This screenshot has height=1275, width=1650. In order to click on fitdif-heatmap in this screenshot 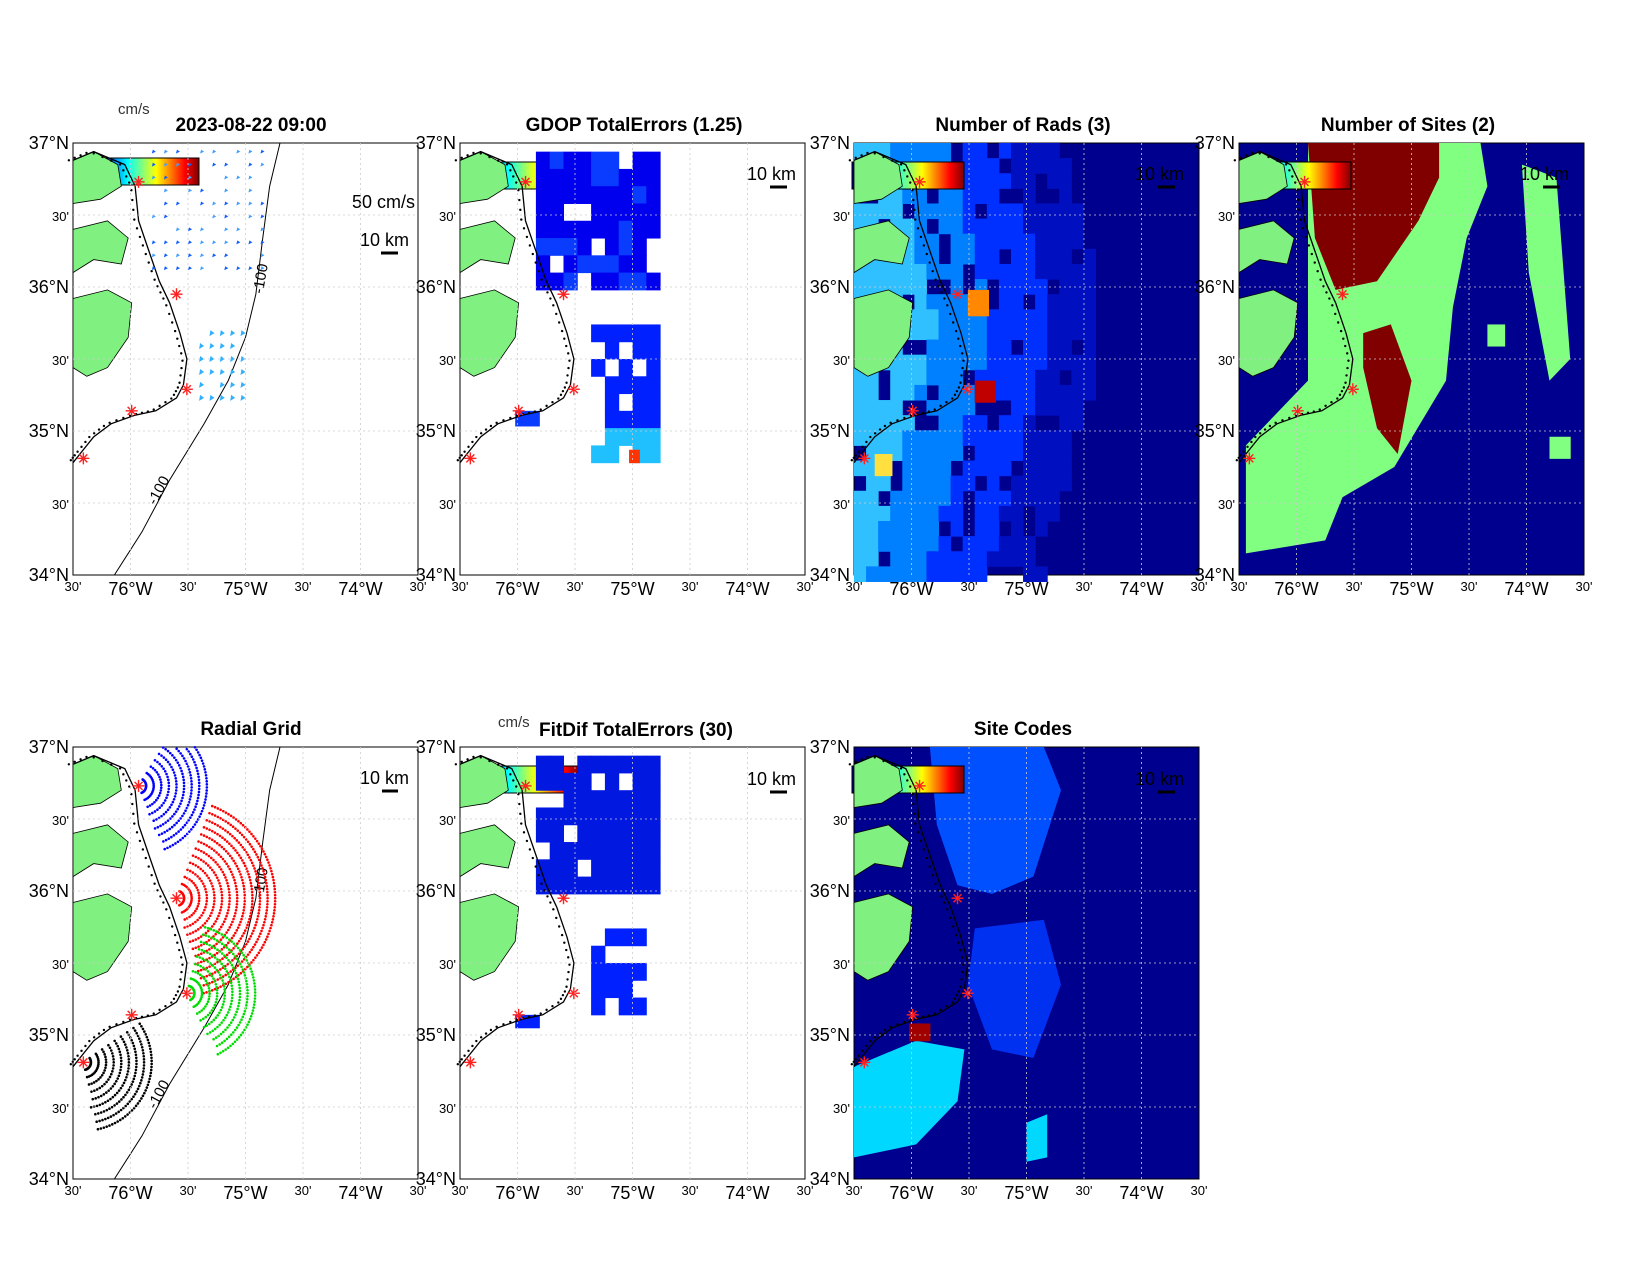, I will do `click(588, 892)`.